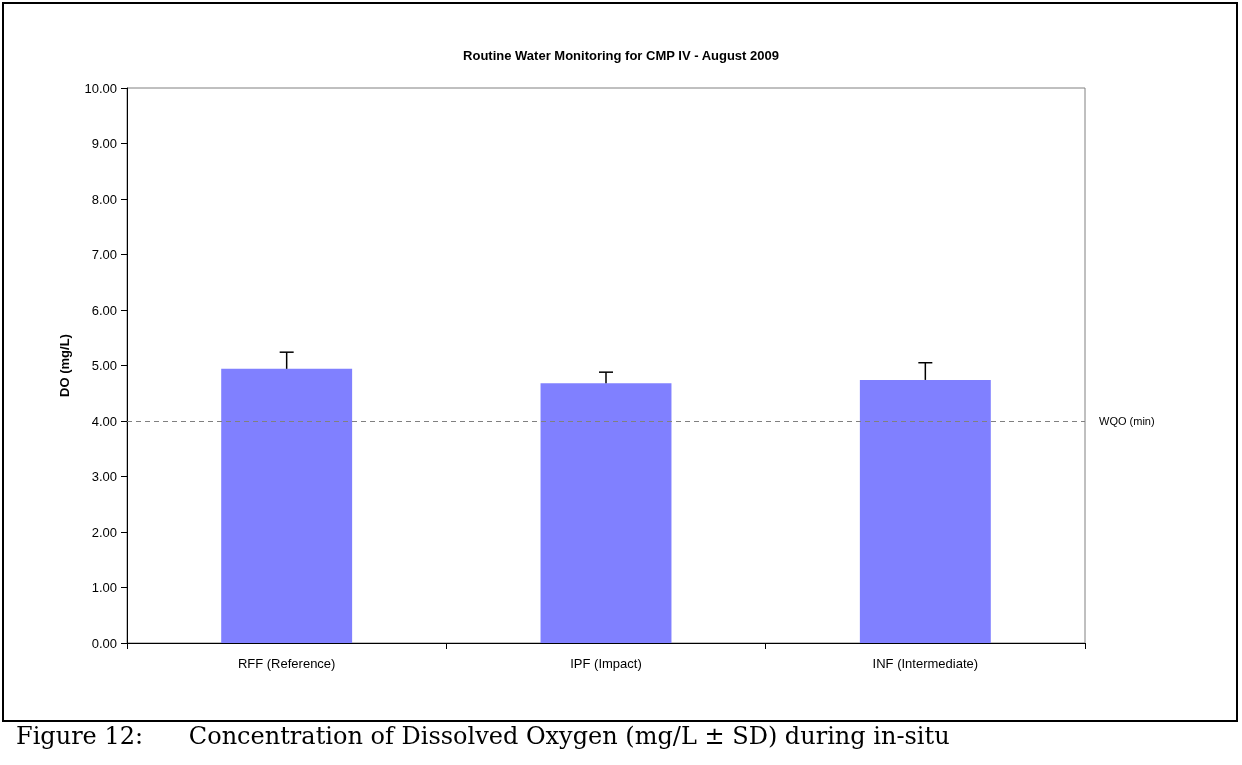 Image resolution: width=1242 pixels, height=765 pixels. Describe the element at coordinates (286, 663) in the screenshot. I see `x-tick-label: RFF (Reference)` at that location.